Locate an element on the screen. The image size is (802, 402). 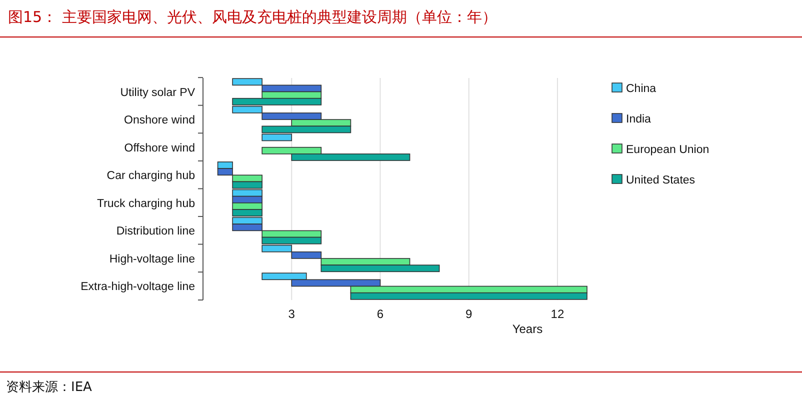
x-tick-label: 9 is located at coordinates (469, 314).